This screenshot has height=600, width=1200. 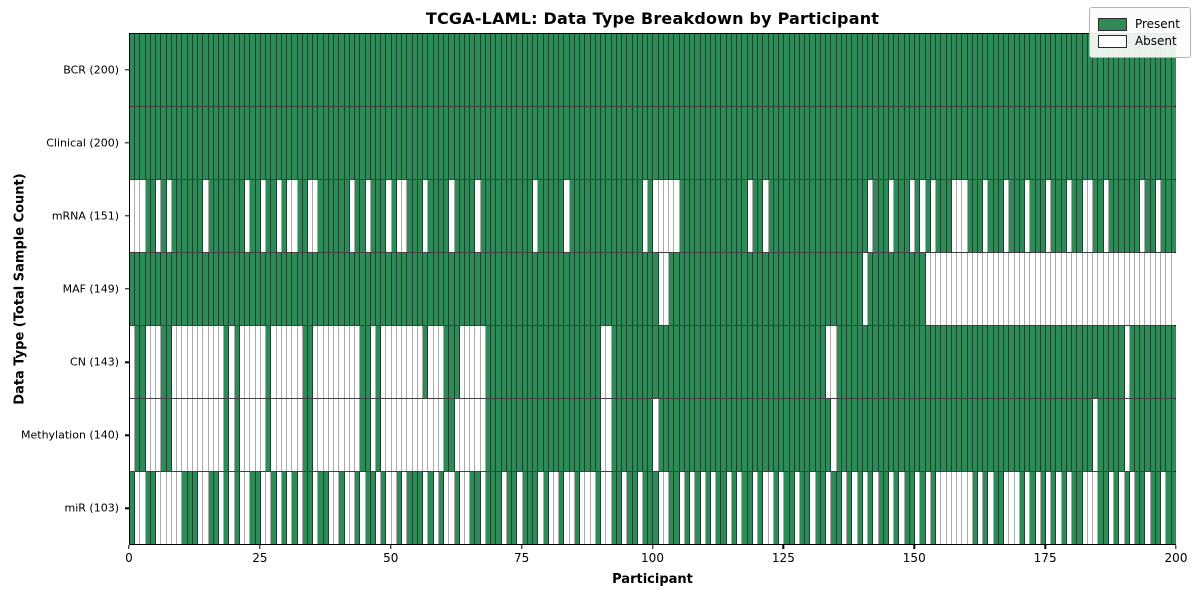 I want to click on y-tick-mark, so click(x=127, y=508).